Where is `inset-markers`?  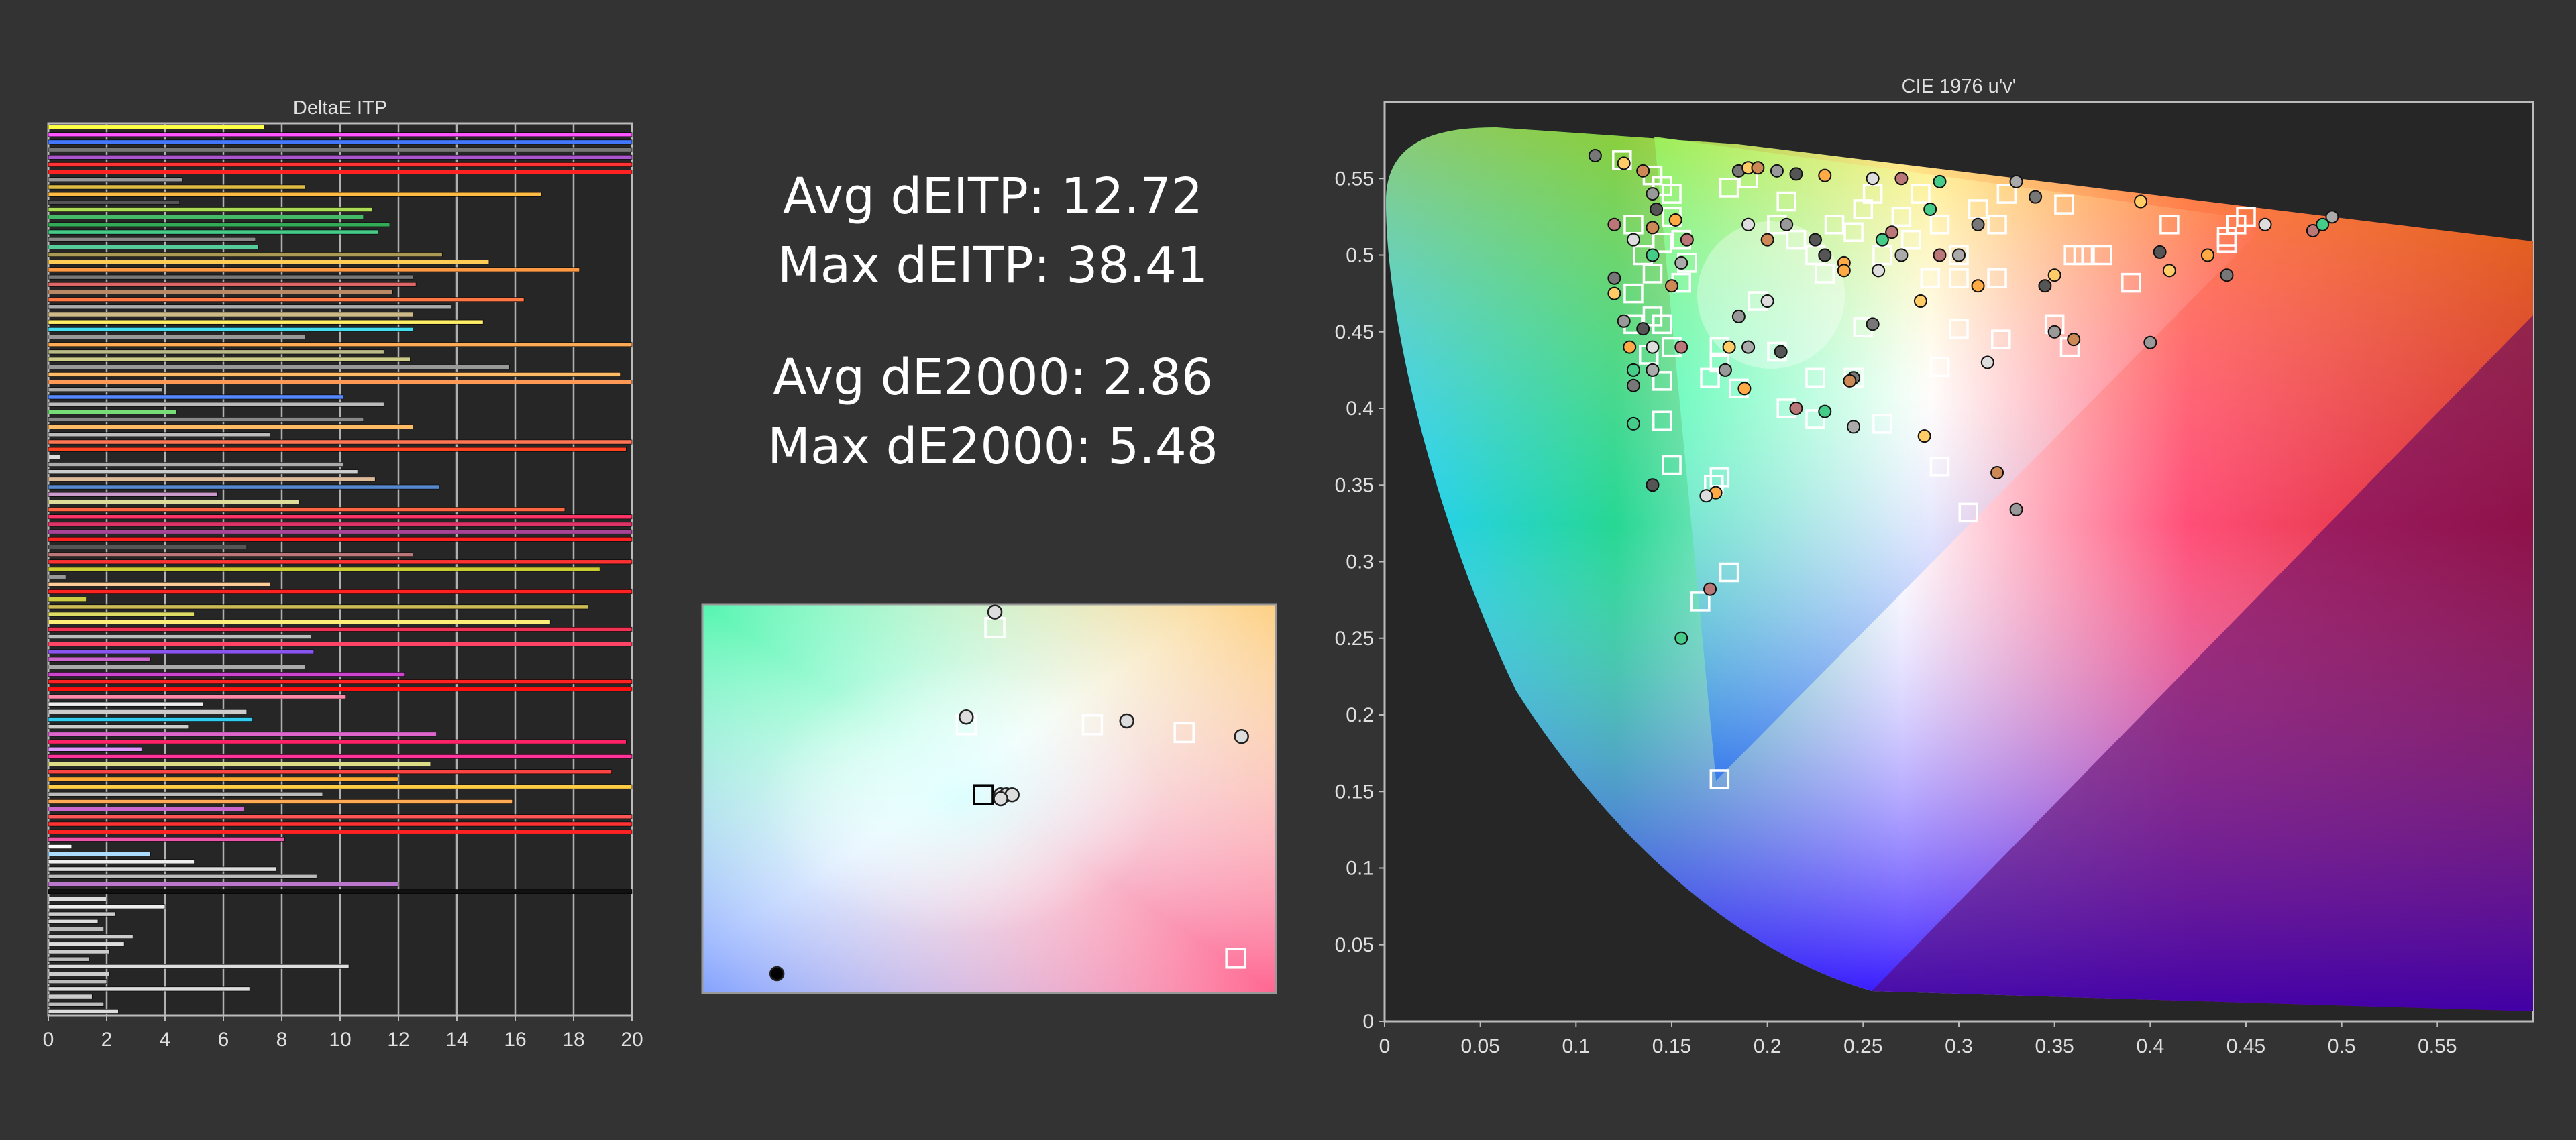
inset-markers is located at coordinates (1009, 793).